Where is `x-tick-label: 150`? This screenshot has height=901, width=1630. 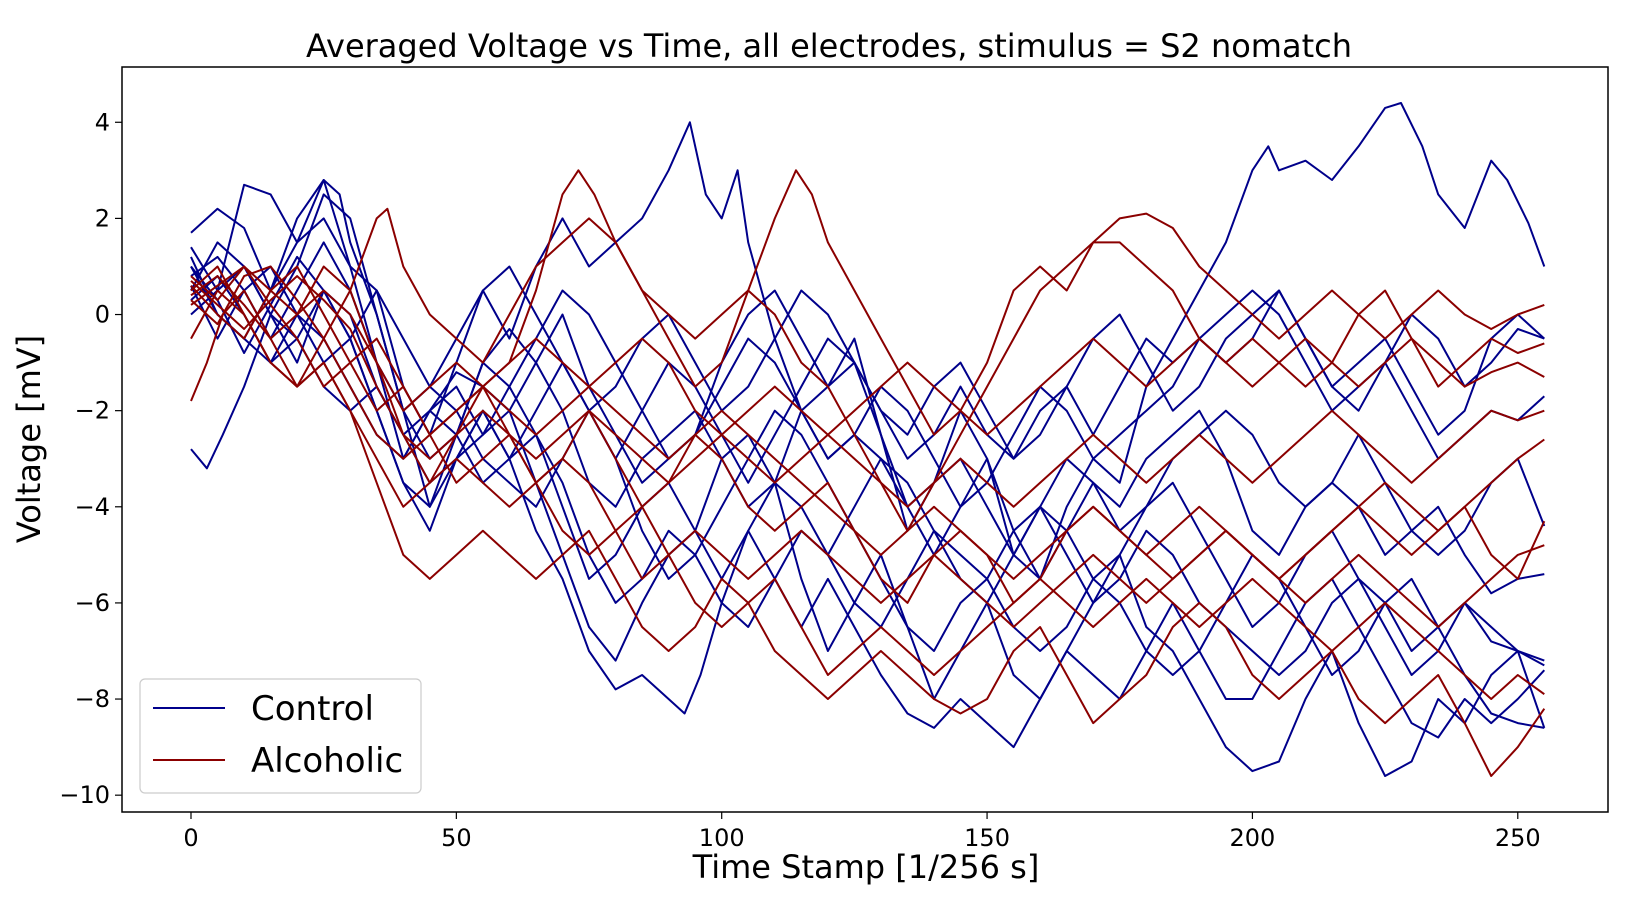
x-tick-label: 150 is located at coordinates (987, 838).